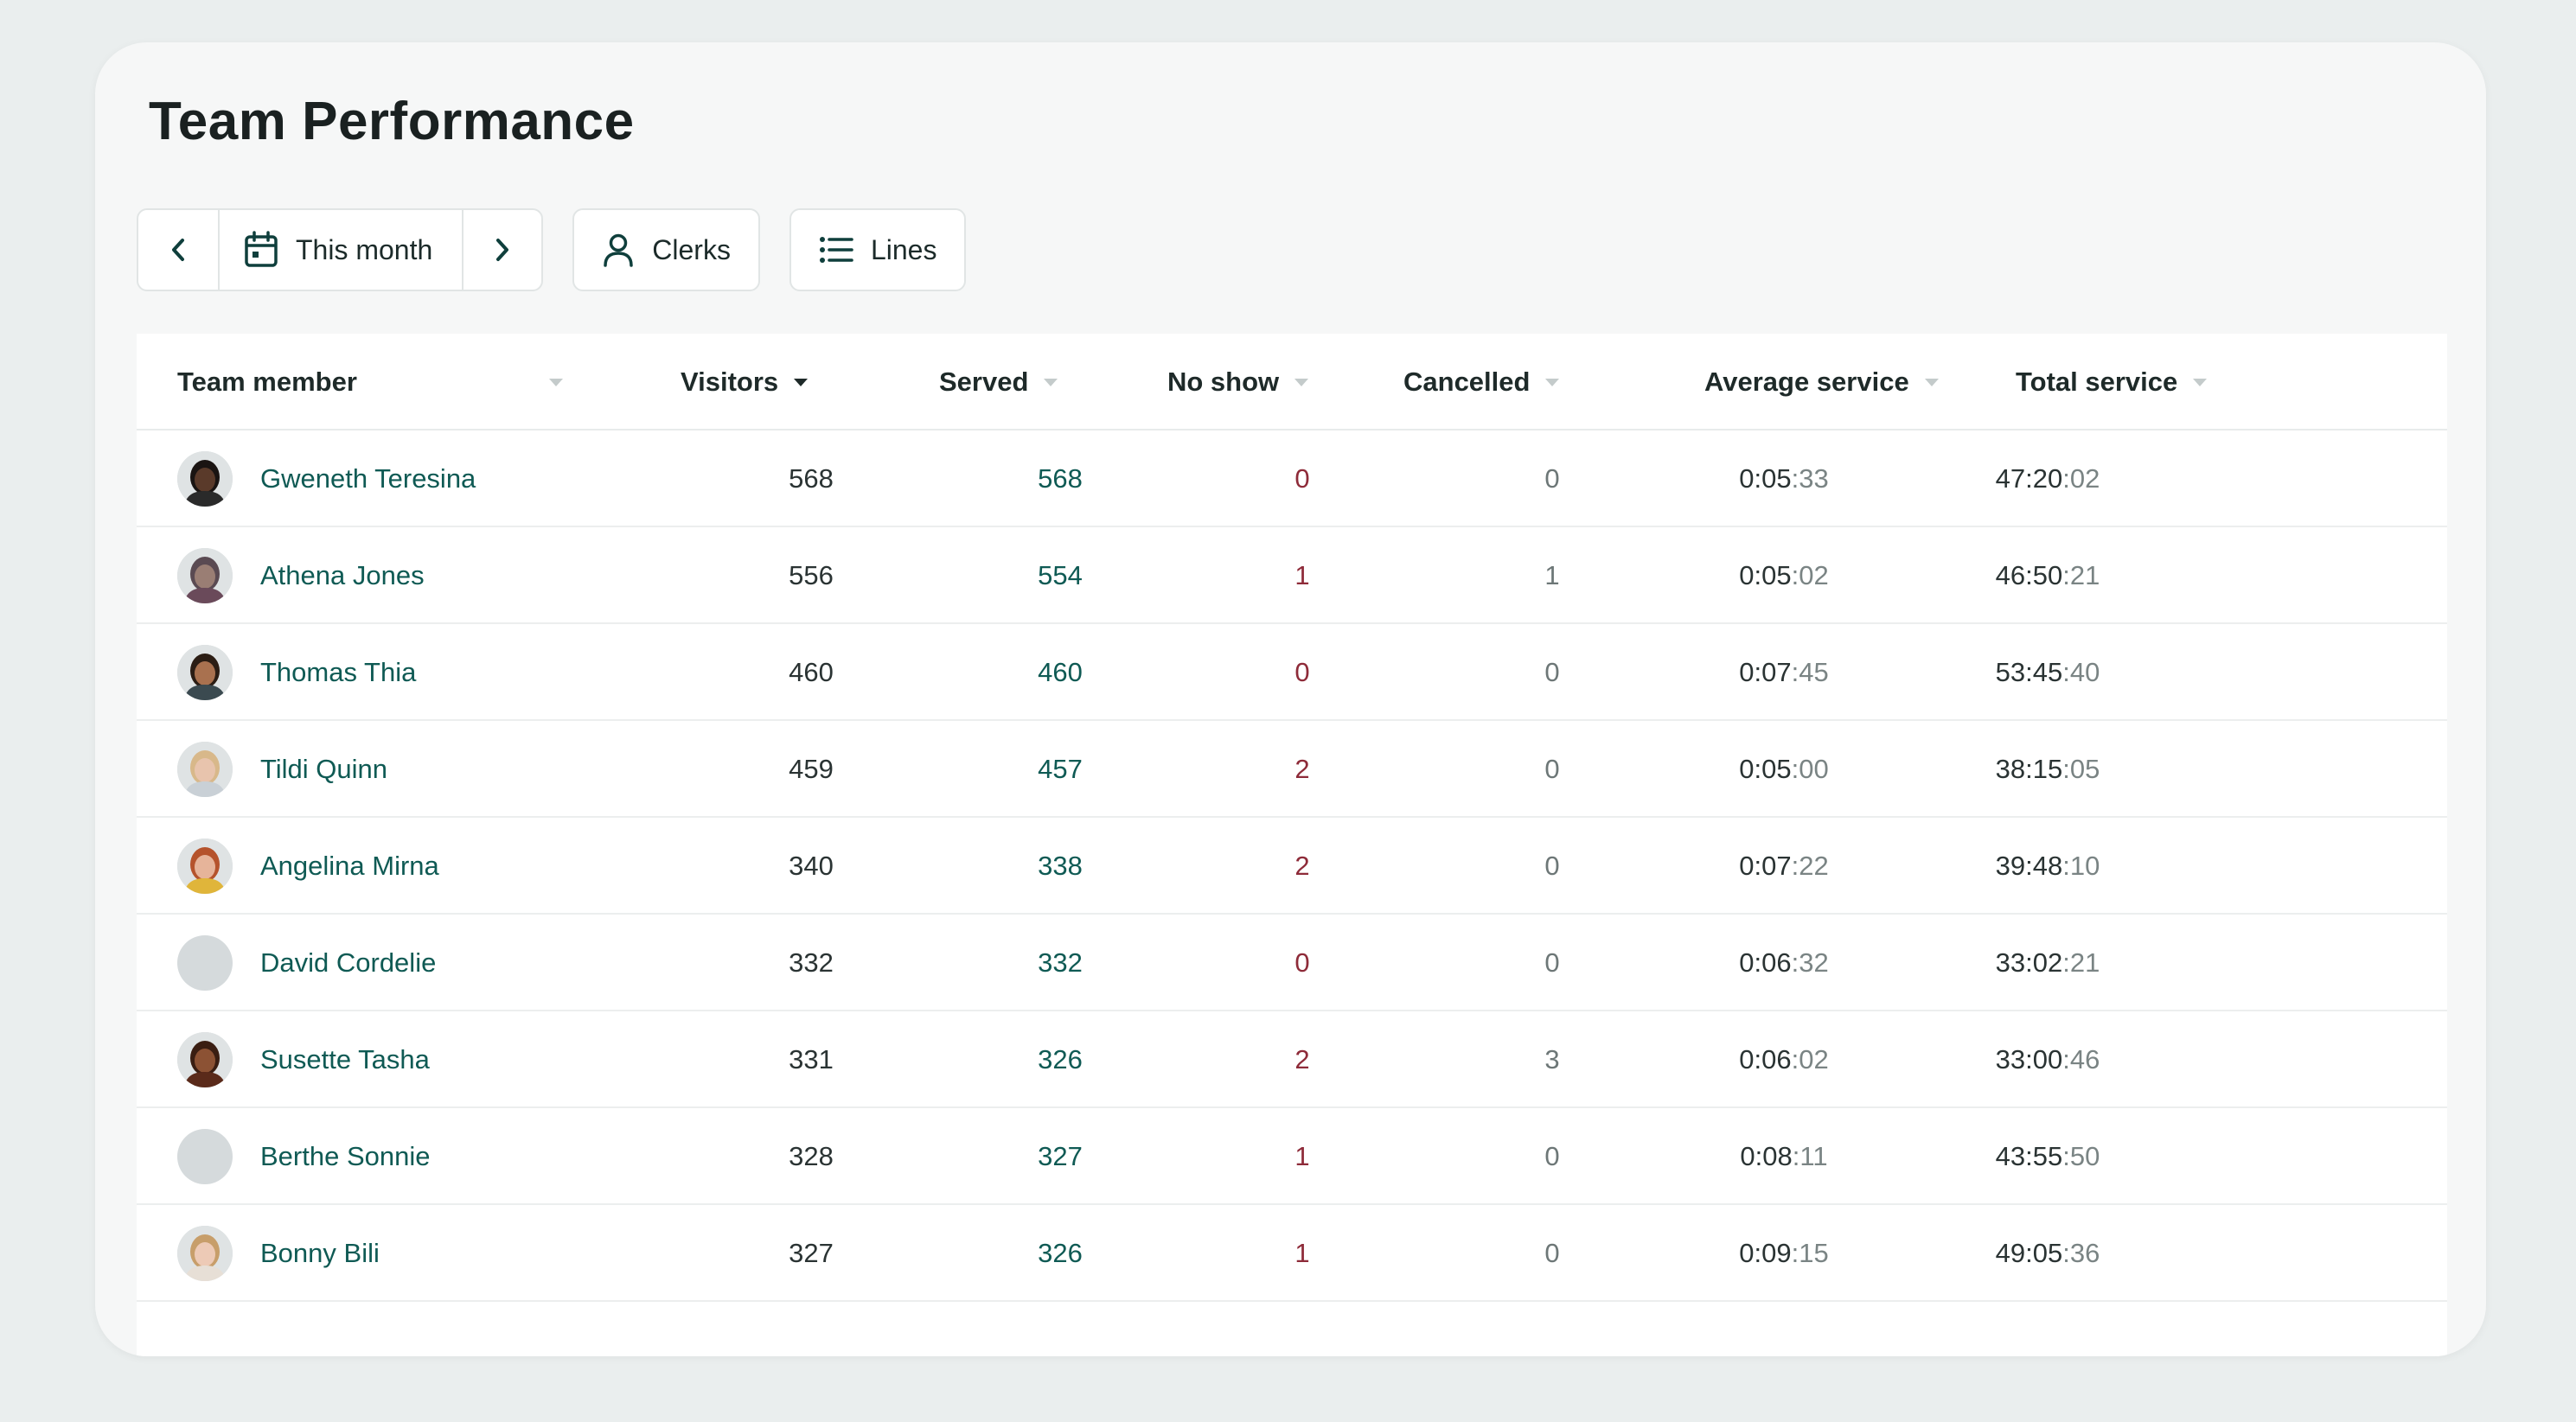  What do you see at coordinates (2029, 1059) in the screenshot?
I see `total-service-main: 33:00` at bounding box center [2029, 1059].